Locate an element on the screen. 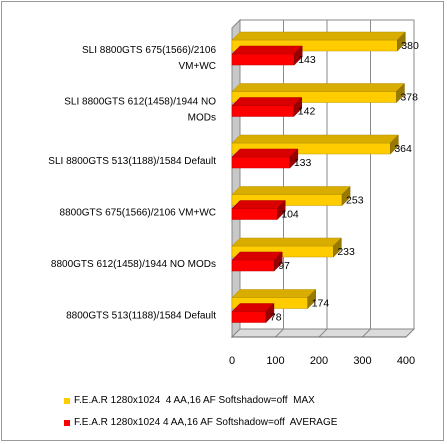 The width and height of the screenshot is (447, 444). data-label: 142 is located at coordinates (307, 112).